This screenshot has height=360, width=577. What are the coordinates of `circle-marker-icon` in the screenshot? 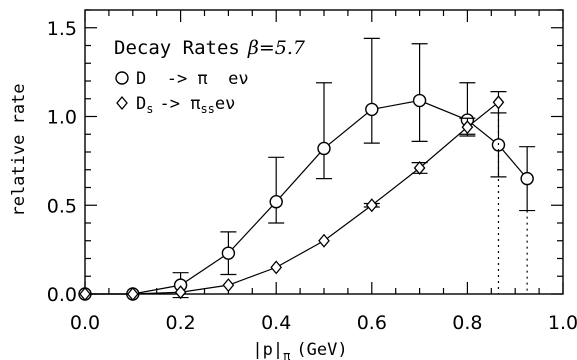 It's located at (122, 78).